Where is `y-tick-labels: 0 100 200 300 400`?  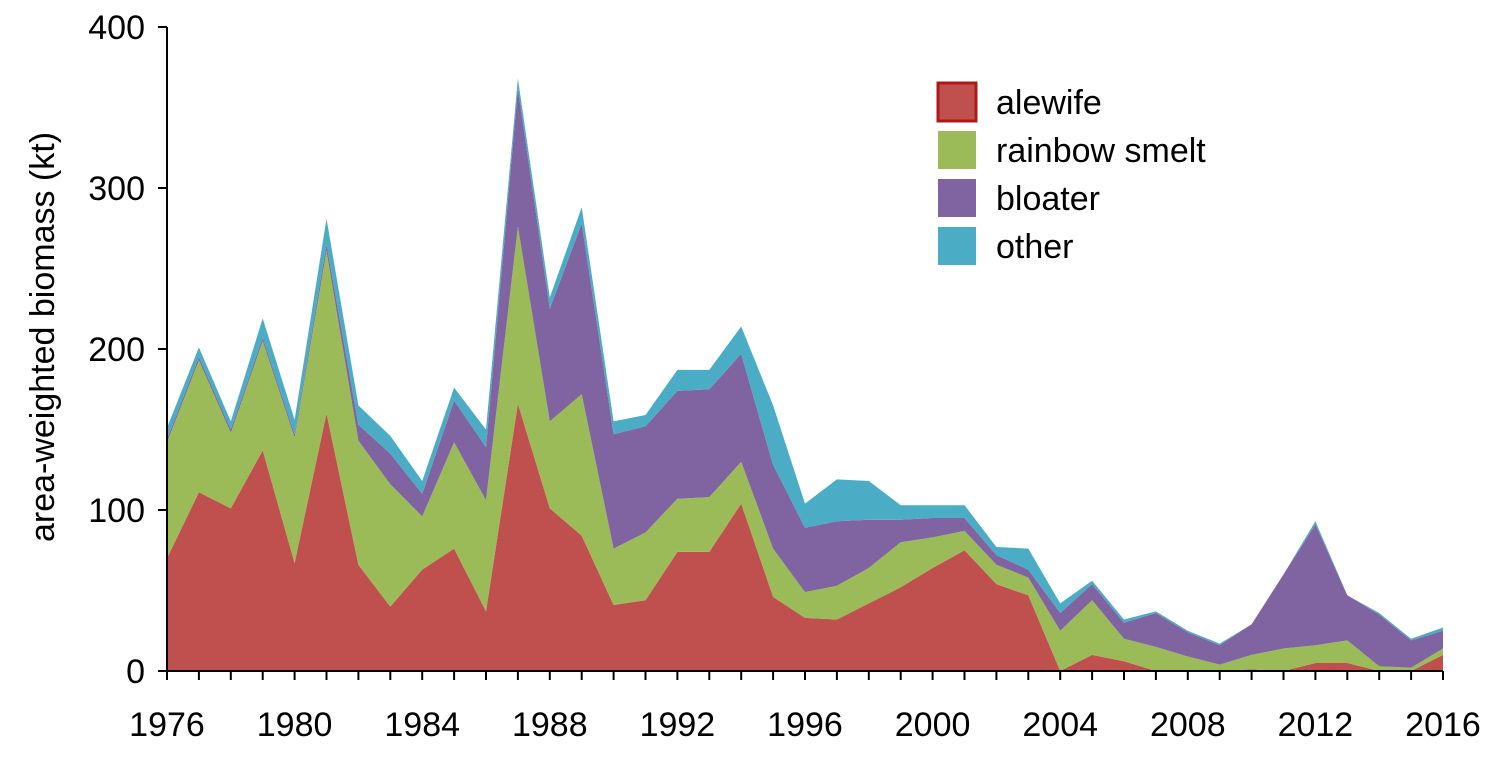 y-tick-labels: 0 100 200 300 400 is located at coordinates (127, 350).